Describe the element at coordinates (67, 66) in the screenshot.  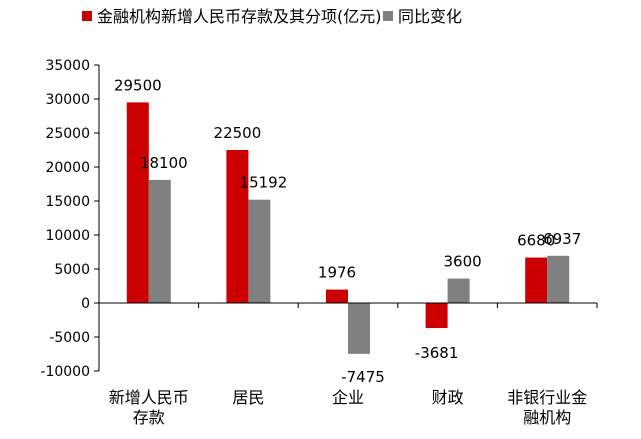
I see `y-tick-label-9: 35000` at that location.